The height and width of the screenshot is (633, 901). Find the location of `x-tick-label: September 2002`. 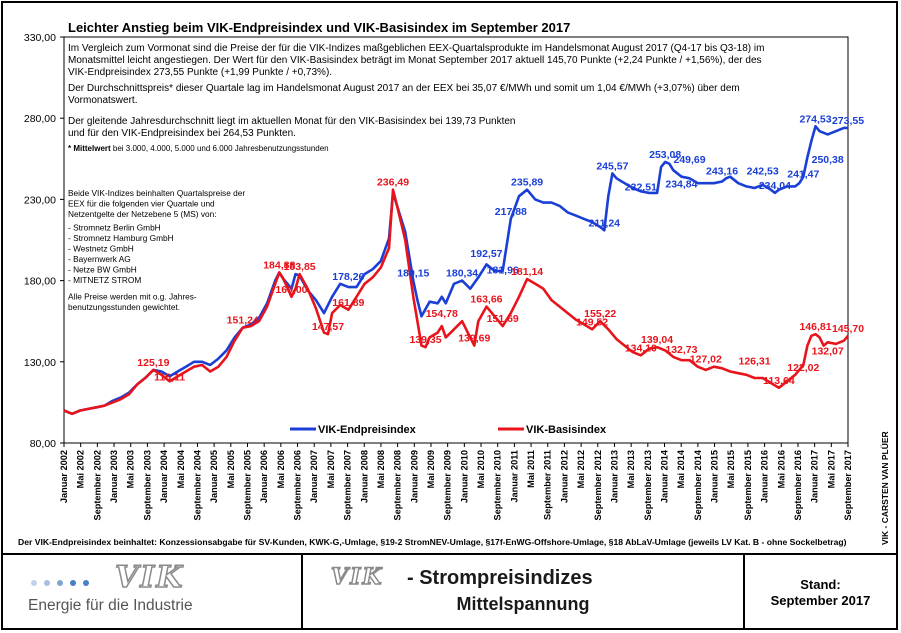

x-tick-label: September 2002 is located at coordinates (97, 485).